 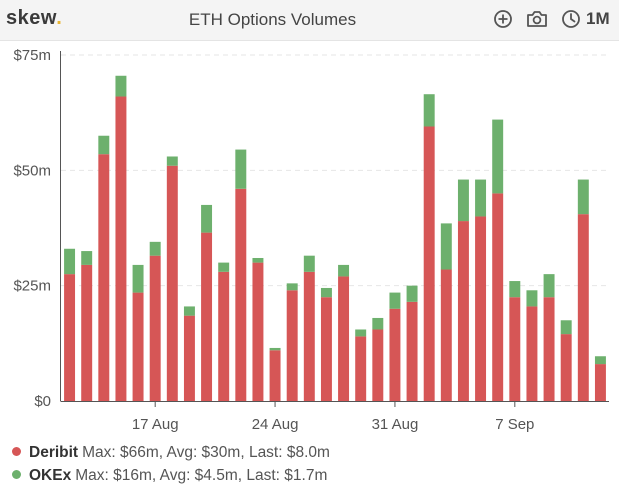 What do you see at coordinates (571, 21) in the screenshot?
I see `clock-icon` at bounding box center [571, 21].